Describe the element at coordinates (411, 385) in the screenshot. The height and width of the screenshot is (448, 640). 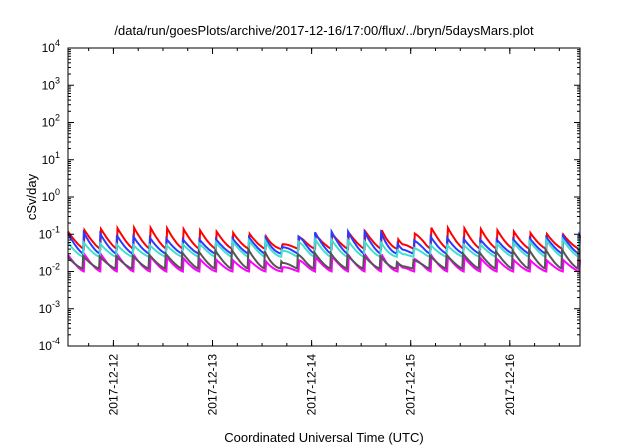
I see `x-tick-label: 2017-12-15` at that location.